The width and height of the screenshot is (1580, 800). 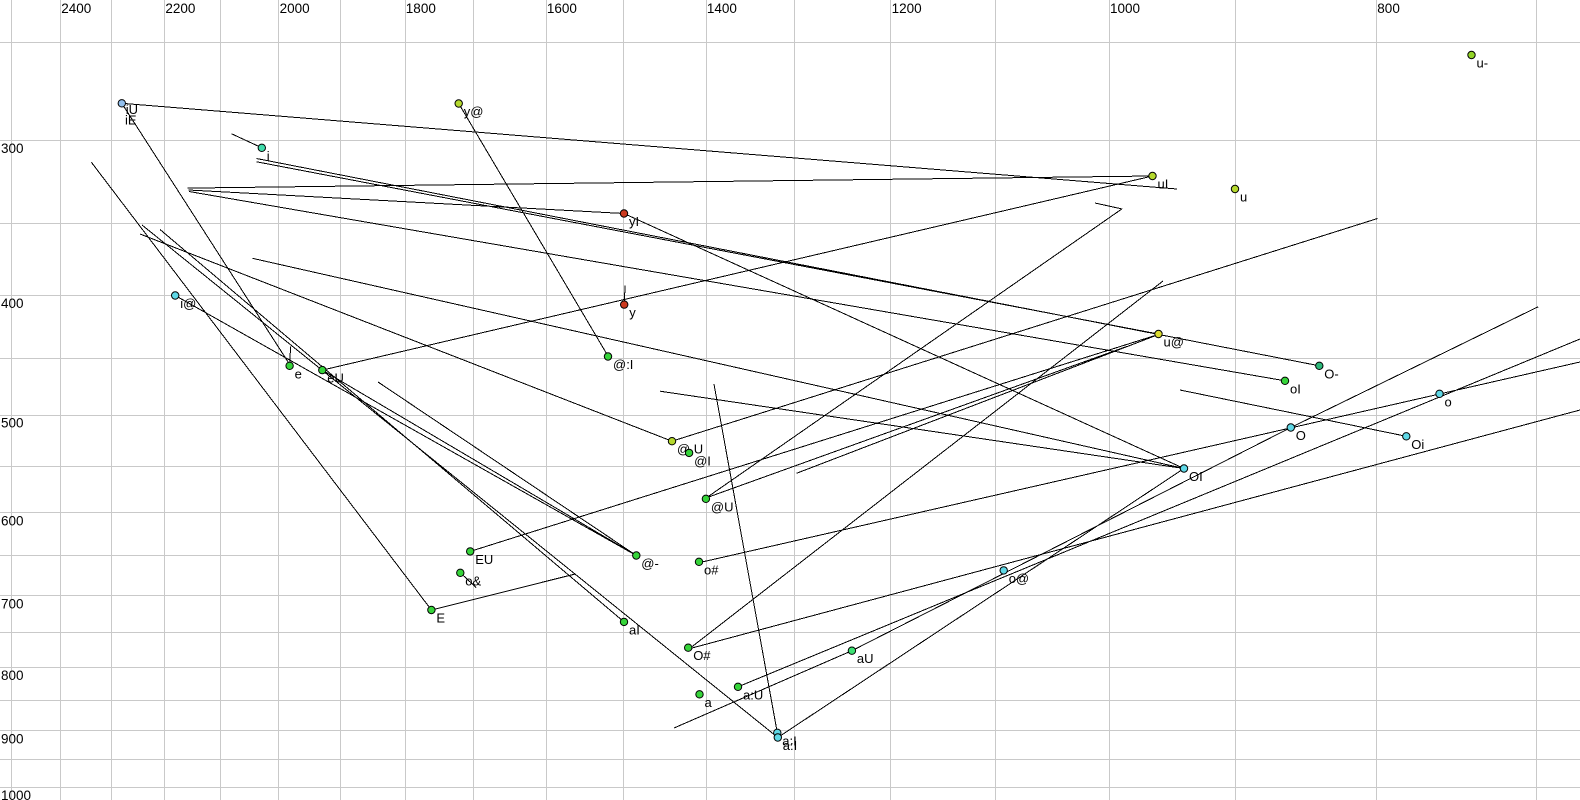 What do you see at coordinates (440, 618) in the screenshot?
I see `svg-text: E` at bounding box center [440, 618].